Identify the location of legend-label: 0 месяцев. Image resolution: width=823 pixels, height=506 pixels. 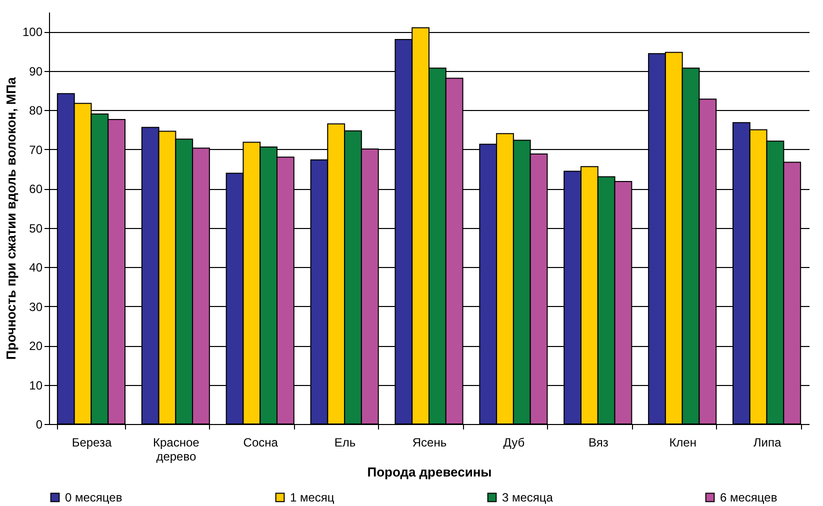
(93, 497).